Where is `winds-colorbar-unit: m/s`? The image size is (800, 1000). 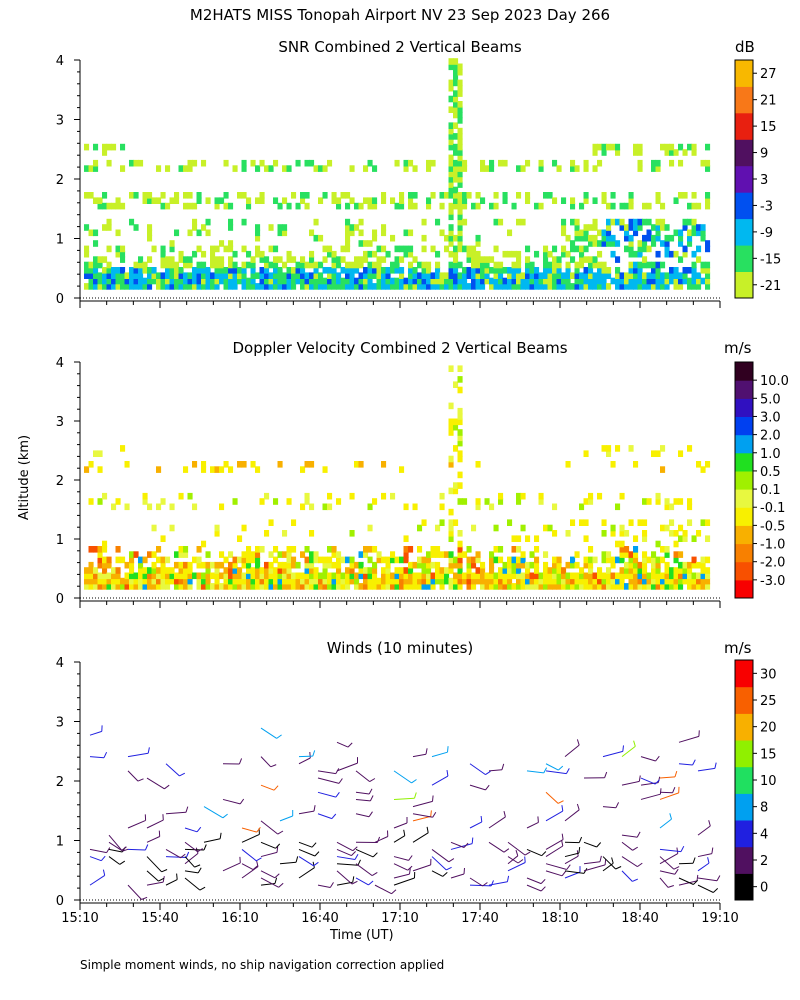 winds-colorbar-unit: m/s is located at coordinates (738, 648).